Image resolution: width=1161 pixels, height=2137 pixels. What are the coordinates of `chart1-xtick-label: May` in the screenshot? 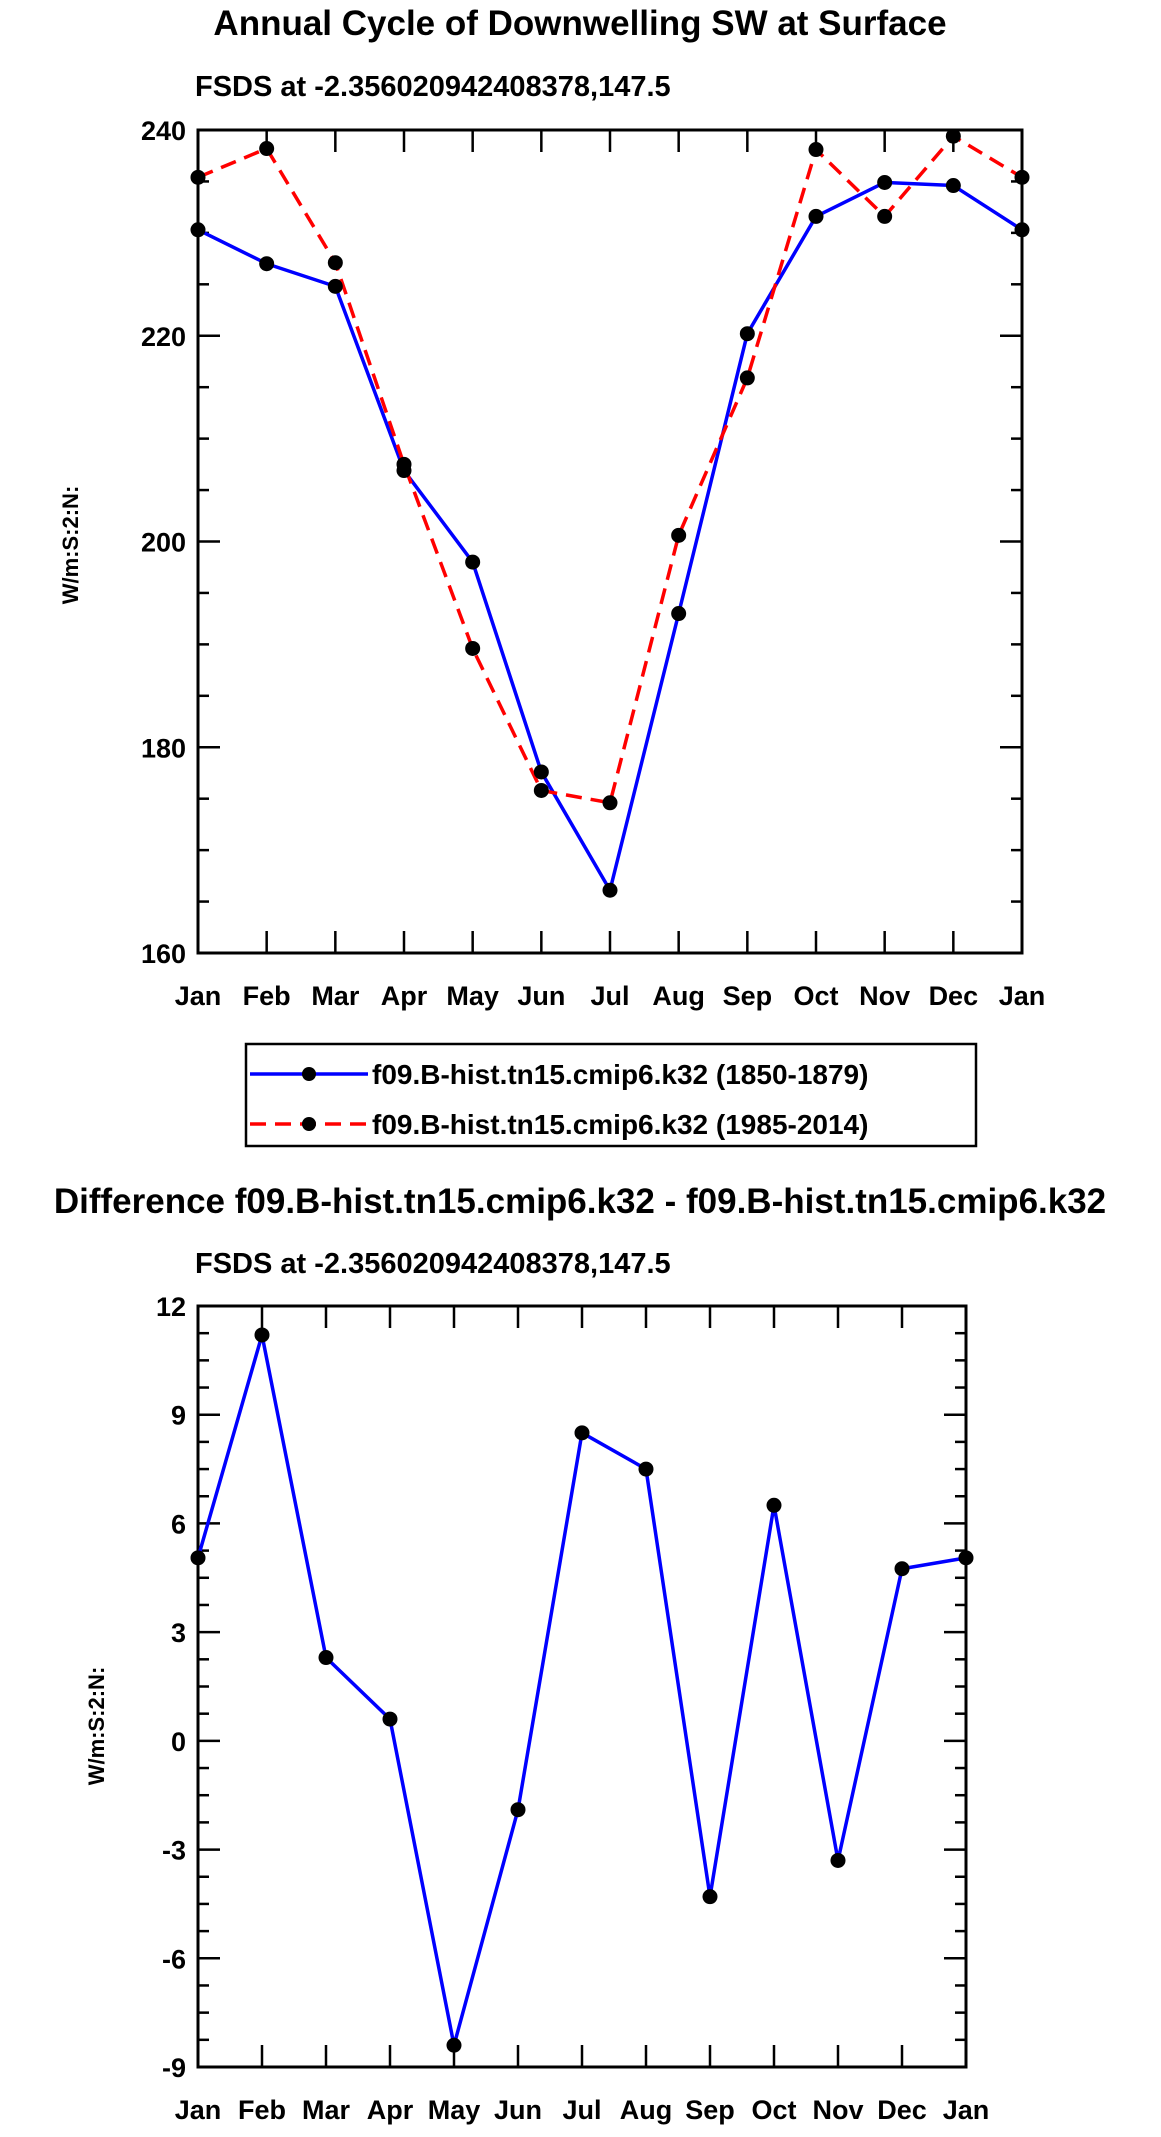 It's located at (472, 996).